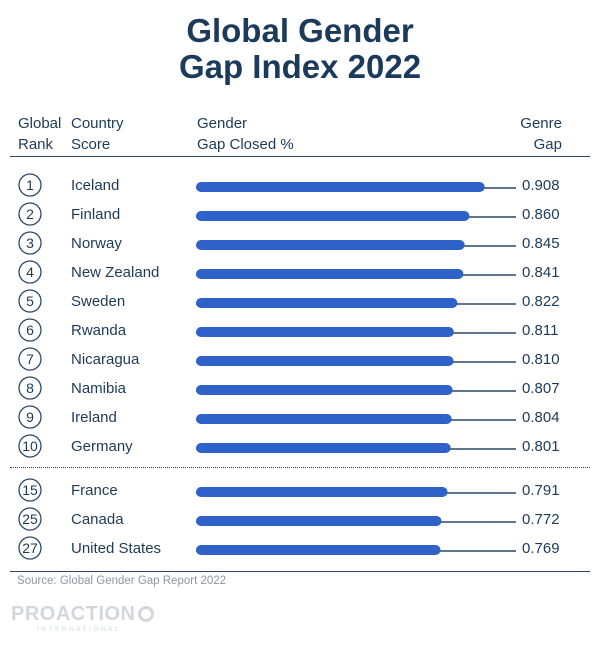 Image resolution: width=600 pixels, height=645 pixels. What do you see at coordinates (94, 490) in the screenshot?
I see `country-label: France` at bounding box center [94, 490].